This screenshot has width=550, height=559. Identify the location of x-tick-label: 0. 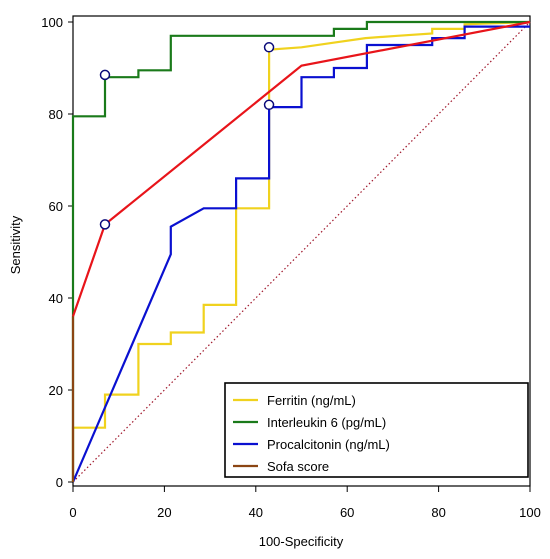
(72, 512).